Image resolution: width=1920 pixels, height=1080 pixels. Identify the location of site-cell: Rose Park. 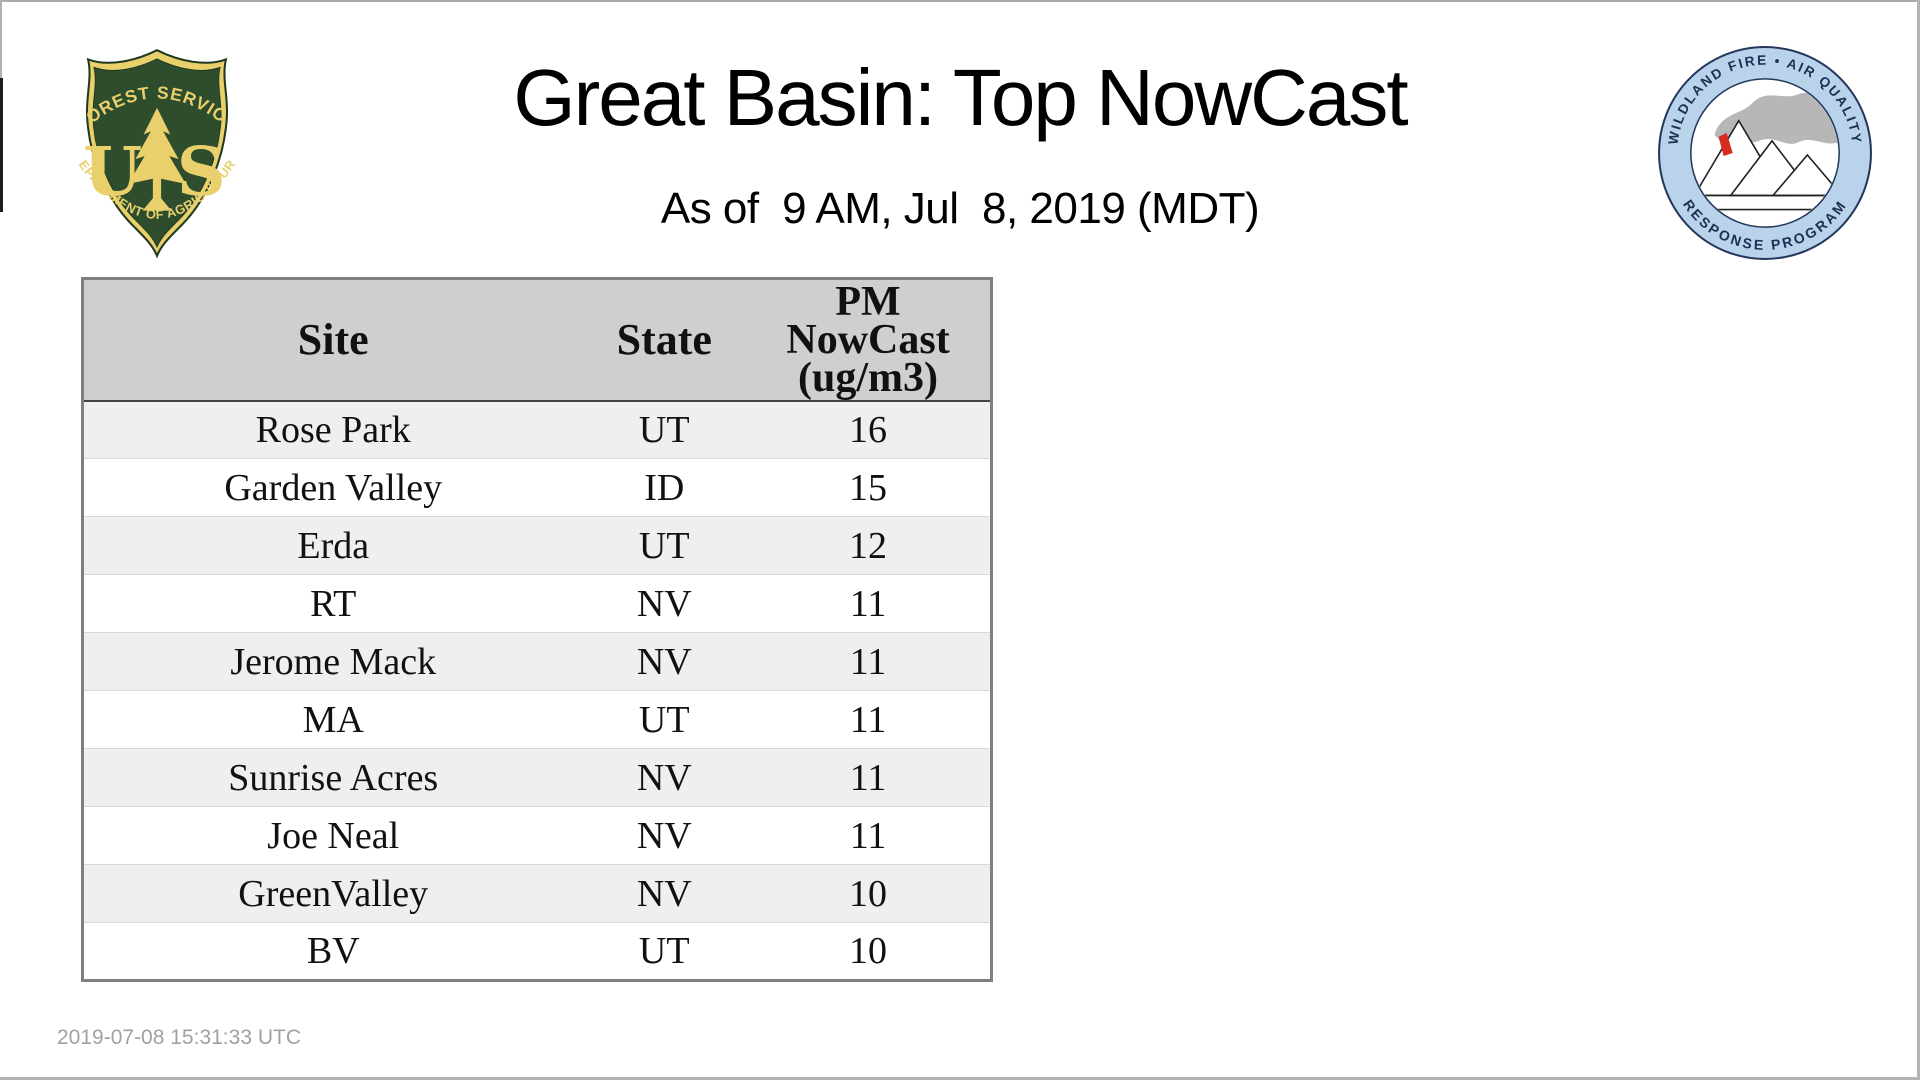
(332, 429).